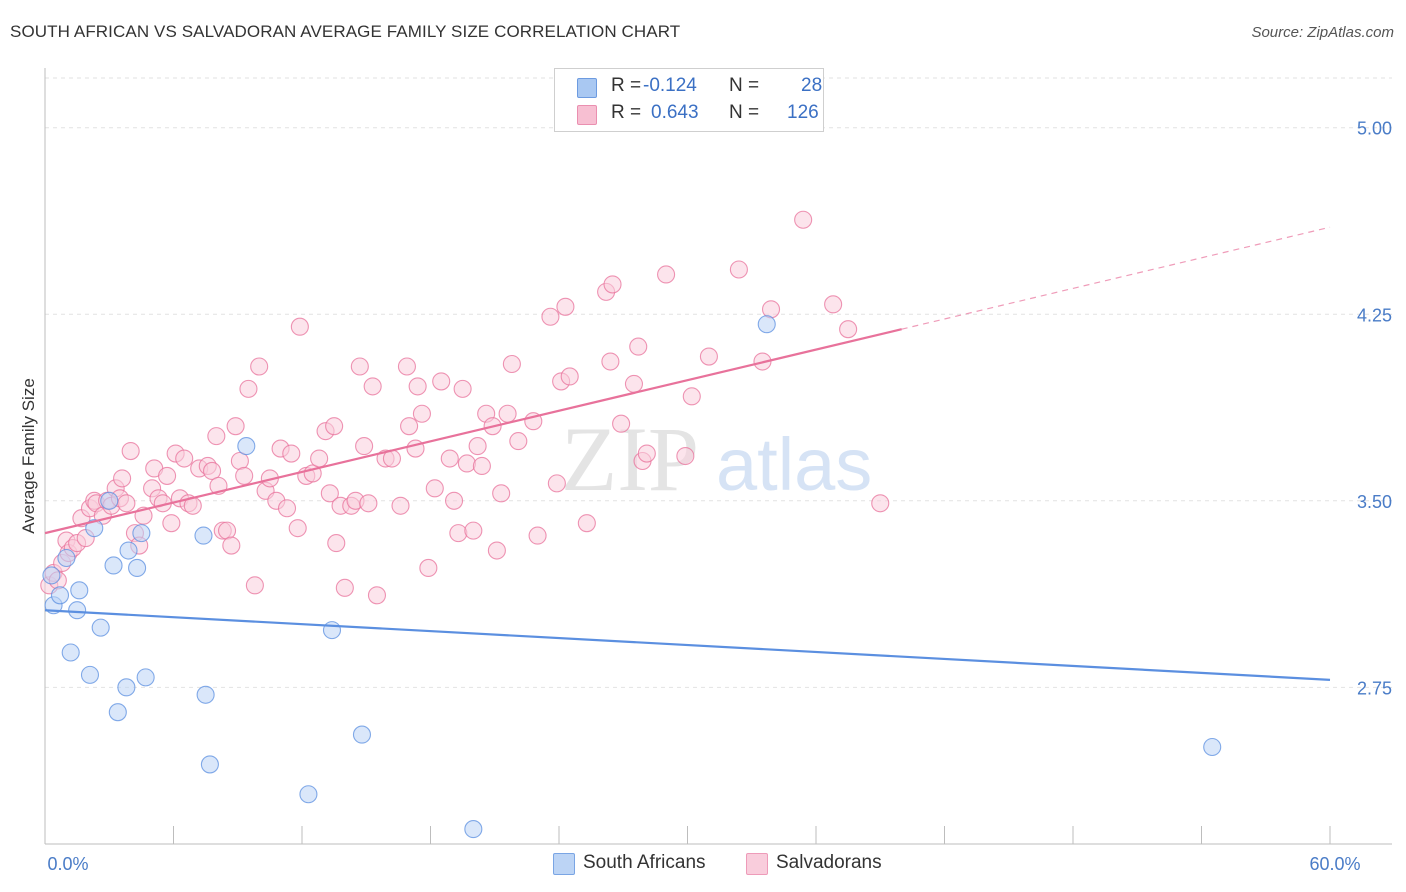 This screenshot has height=892, width=1406. What do you see at coordinates (473, 431) in the screenshot?
I see `trend-line-salvadorans` at bounding box center [473, 431].